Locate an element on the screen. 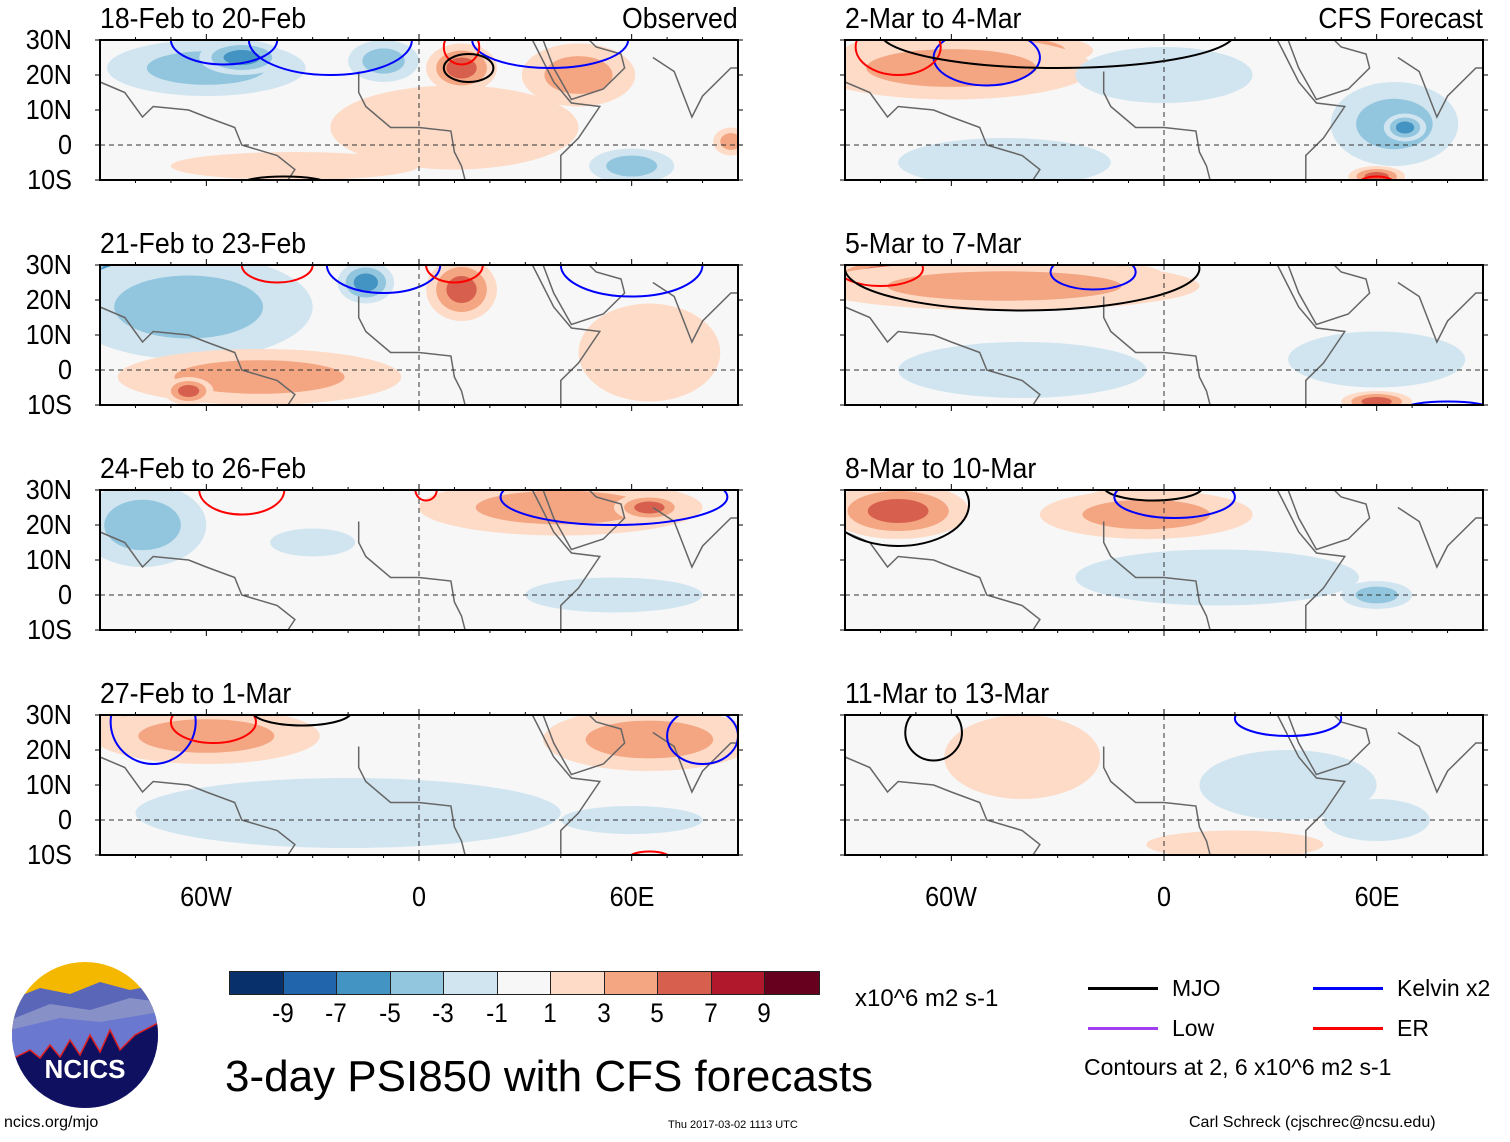  x-tick-label: 60E is located at coordinates (1377, 896).